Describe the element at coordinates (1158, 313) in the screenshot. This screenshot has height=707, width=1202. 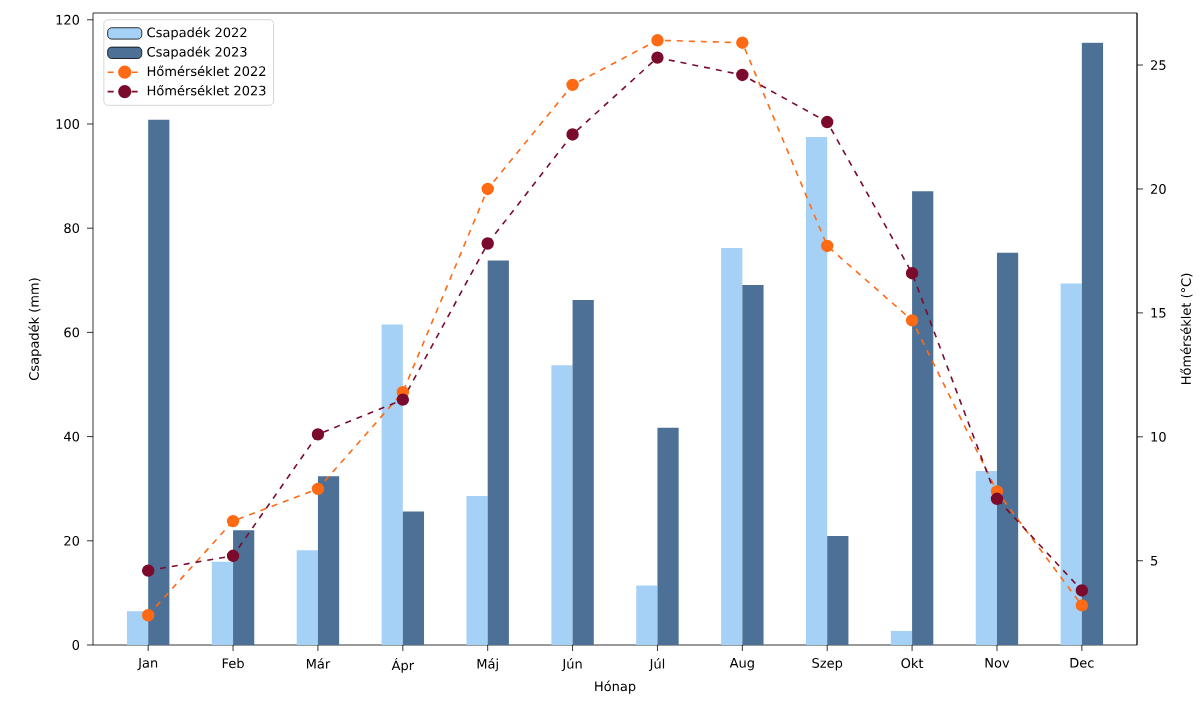
I see `y2-tick-label: 15` at that location.